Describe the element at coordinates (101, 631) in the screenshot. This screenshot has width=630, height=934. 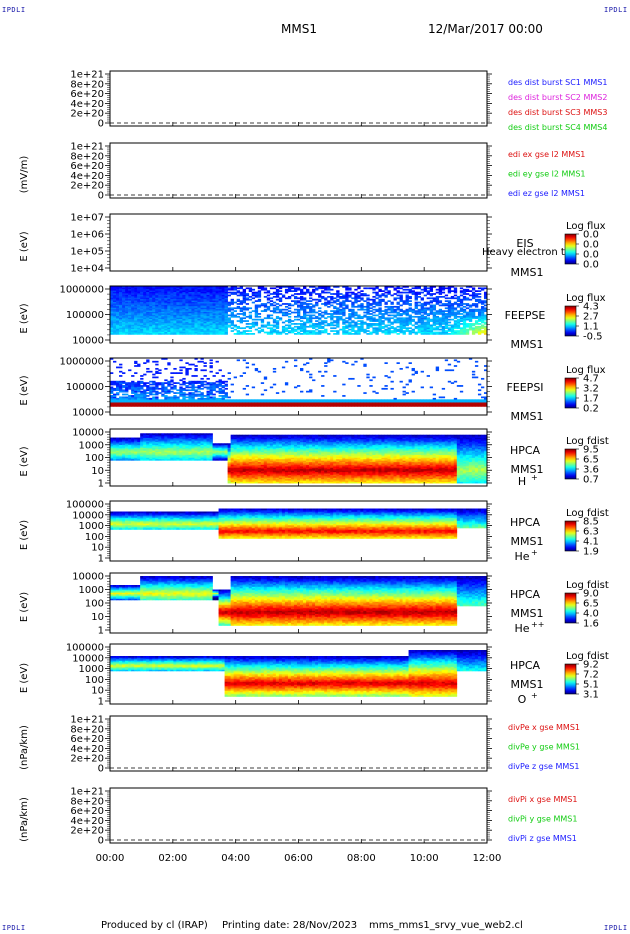
I see `y-tick-label: 1` at that location.